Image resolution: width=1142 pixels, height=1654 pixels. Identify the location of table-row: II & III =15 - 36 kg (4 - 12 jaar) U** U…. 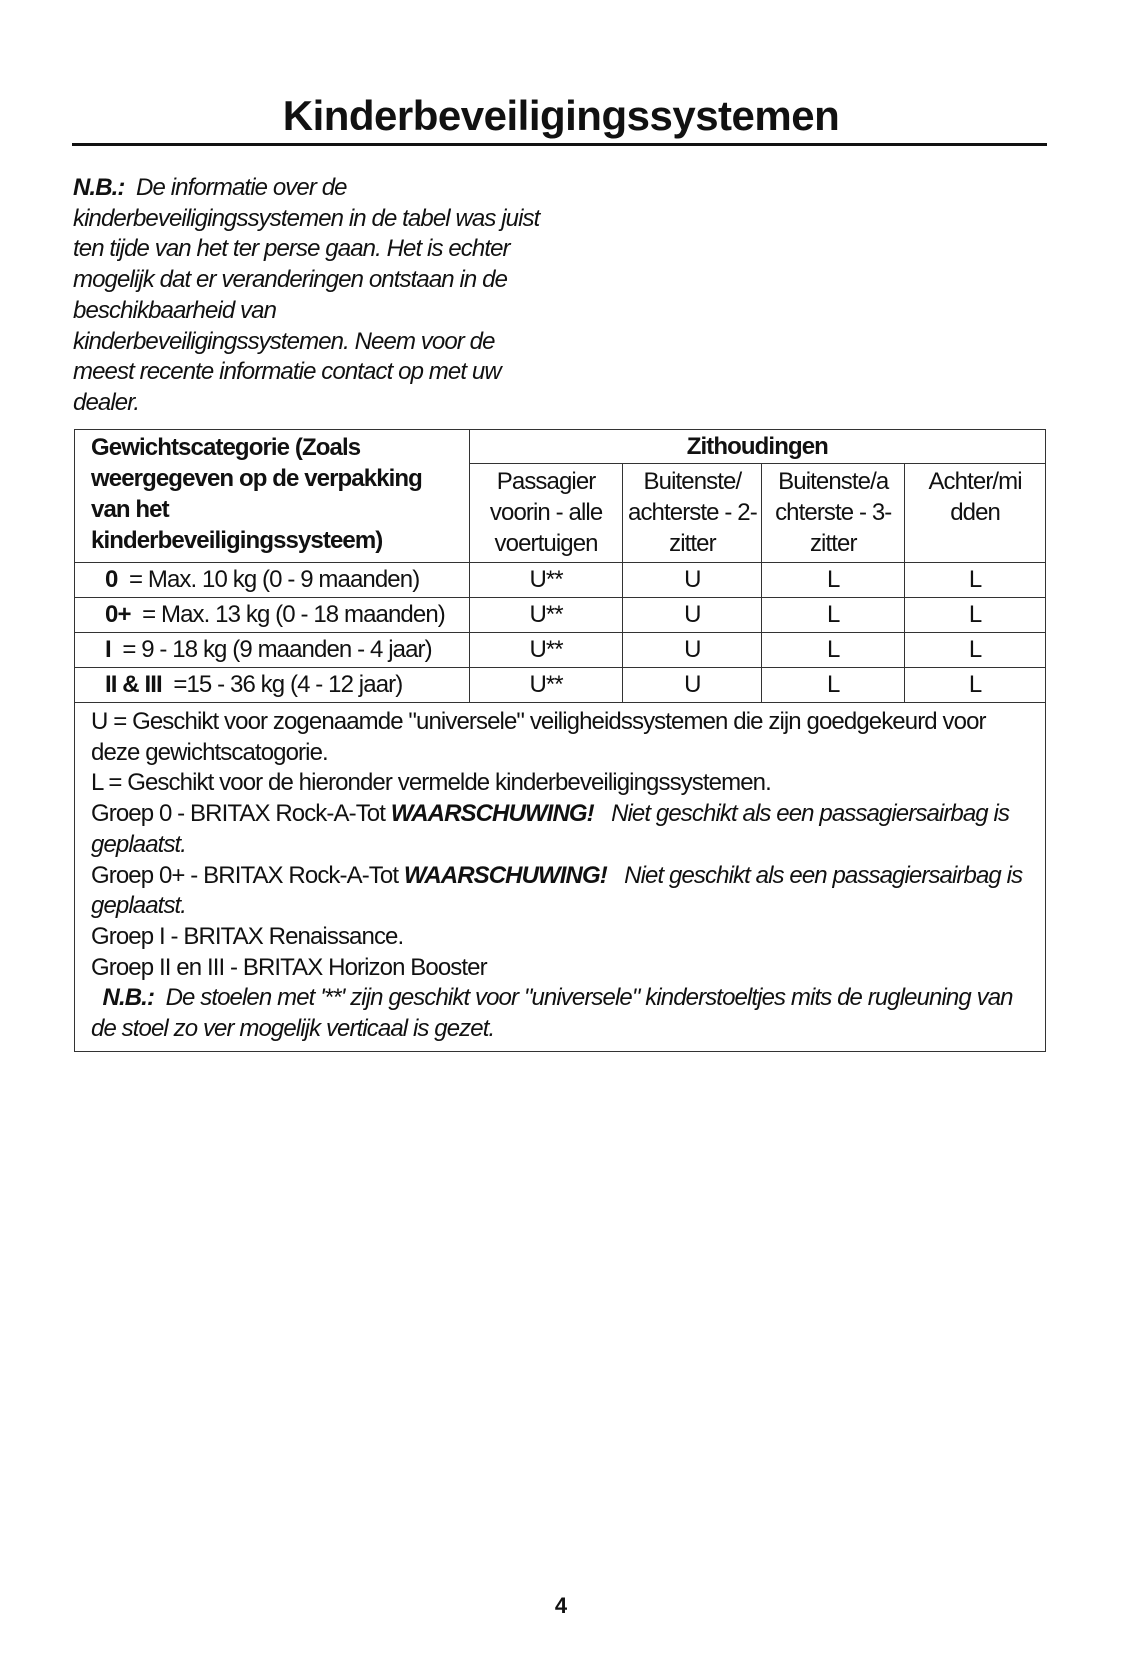
(560, 685).